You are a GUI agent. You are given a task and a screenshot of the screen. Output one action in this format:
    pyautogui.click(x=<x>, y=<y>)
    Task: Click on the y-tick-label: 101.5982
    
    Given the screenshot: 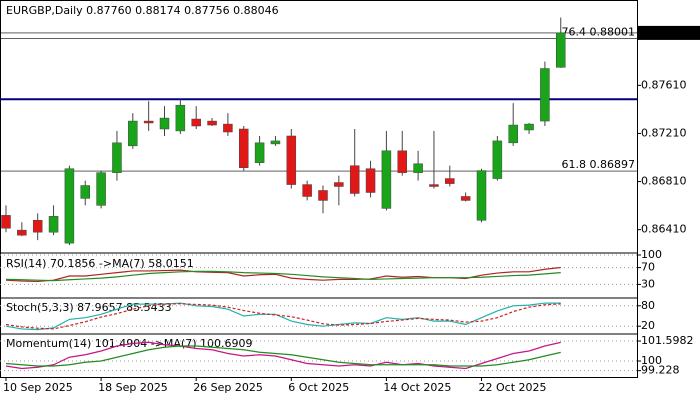 What is the action you would take?
    pyautogui.click(x=667, y=340)
    